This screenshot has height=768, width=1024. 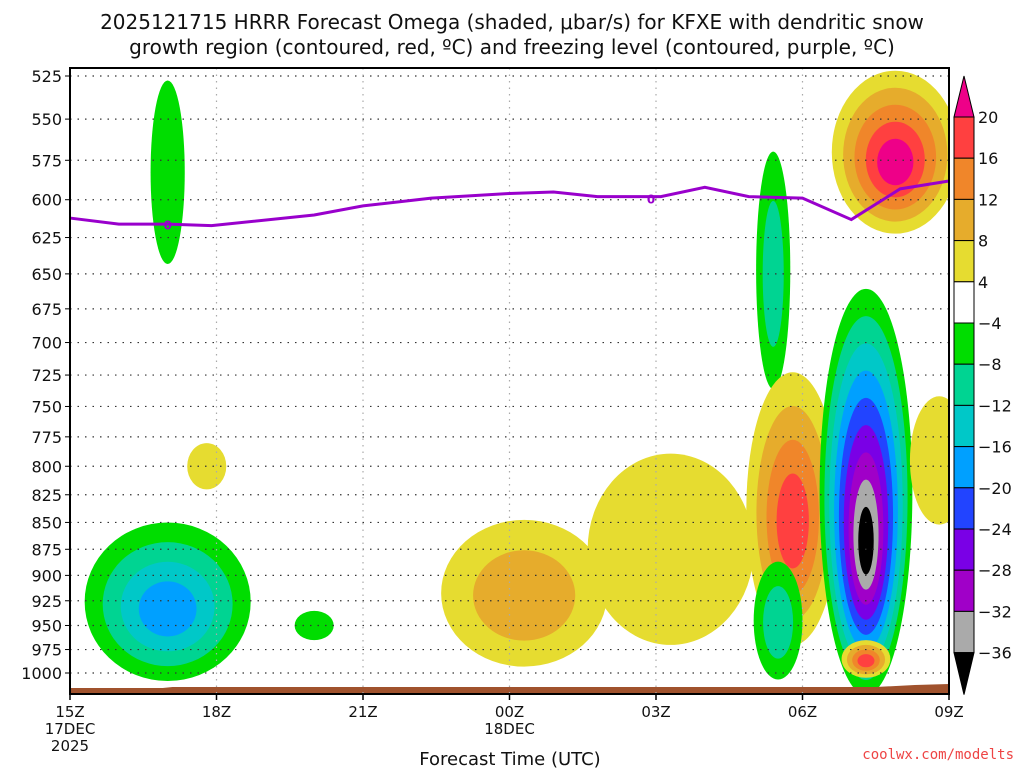 What do you see at coordinates (46, 437) in the screenshot?
I see `y-tick-label: 775` at bounding box center [46, 437].